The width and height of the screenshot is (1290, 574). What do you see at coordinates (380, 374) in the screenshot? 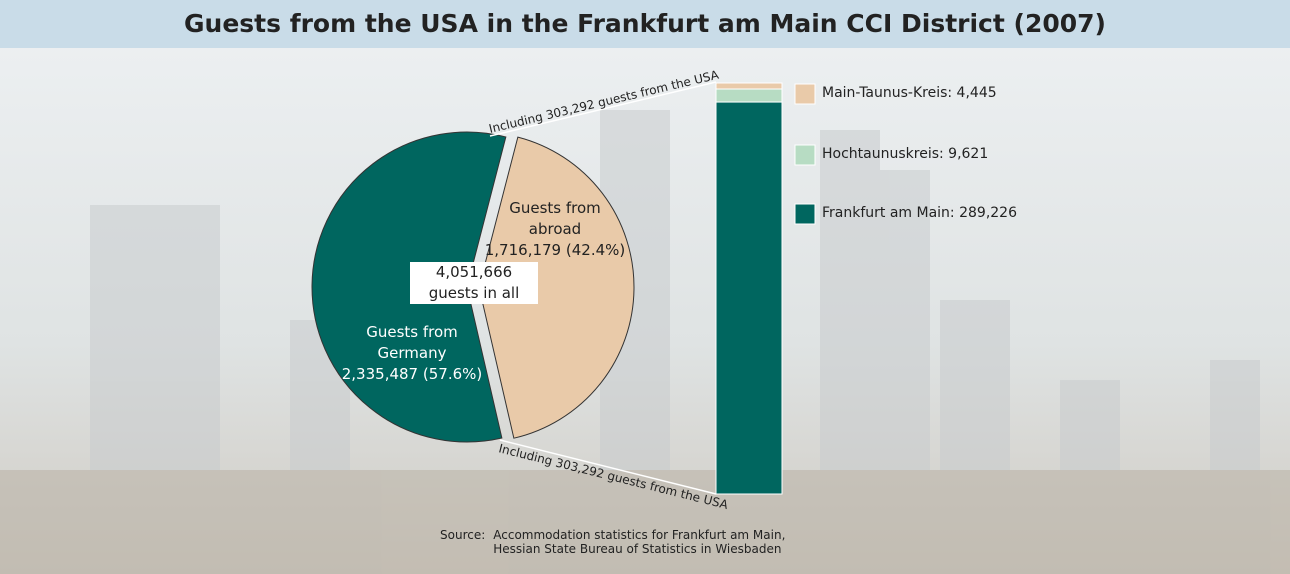
I see `slice-value: 2,335,487` at bounding box center [380, 374].